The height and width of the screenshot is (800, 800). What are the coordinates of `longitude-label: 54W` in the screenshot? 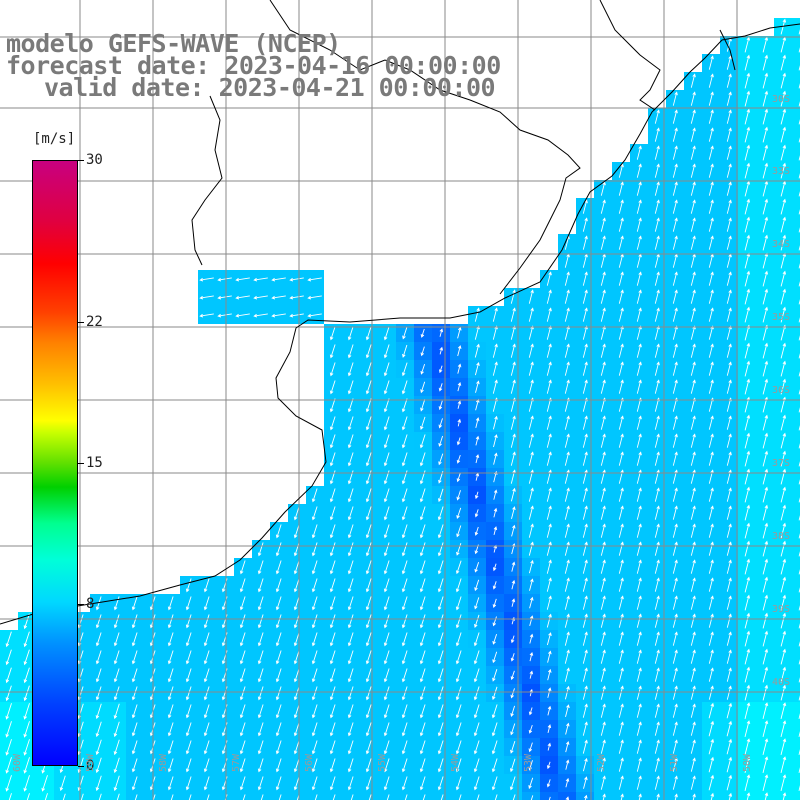 It's located at (455, 762).